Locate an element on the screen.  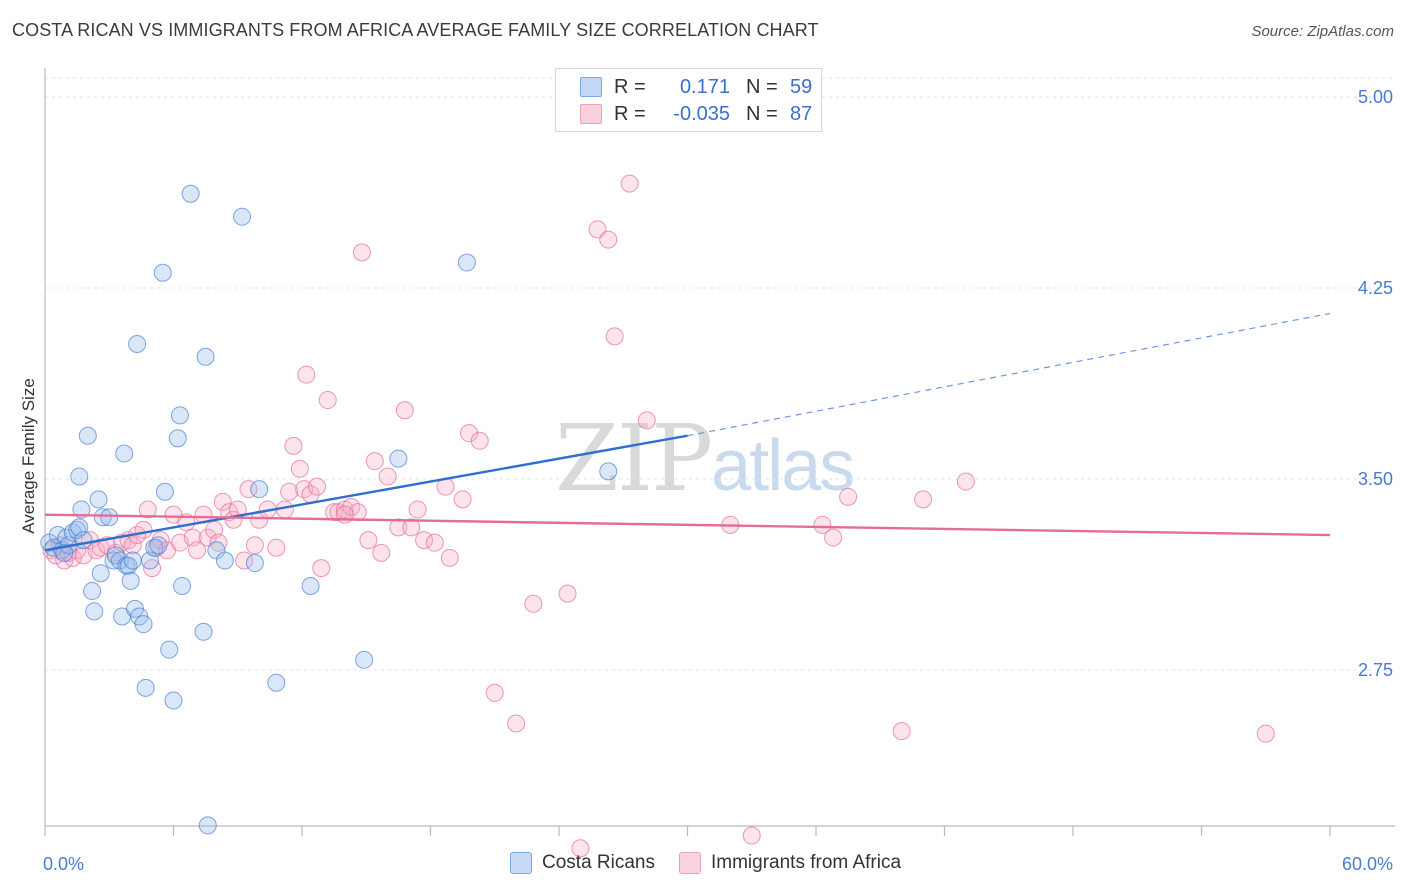
legend-item-costa-ricans: Costa Ricans is located at coordinates (582, 863).